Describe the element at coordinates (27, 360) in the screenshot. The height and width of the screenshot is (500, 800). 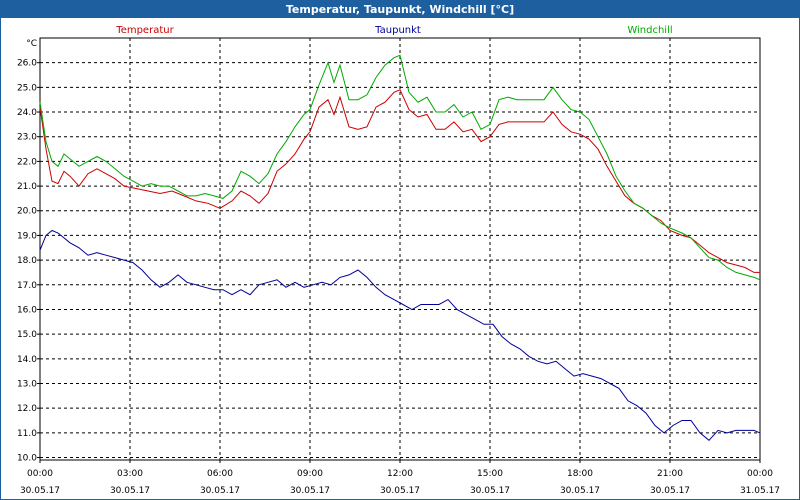
I see `y-tick-label: 14.0` at that location.